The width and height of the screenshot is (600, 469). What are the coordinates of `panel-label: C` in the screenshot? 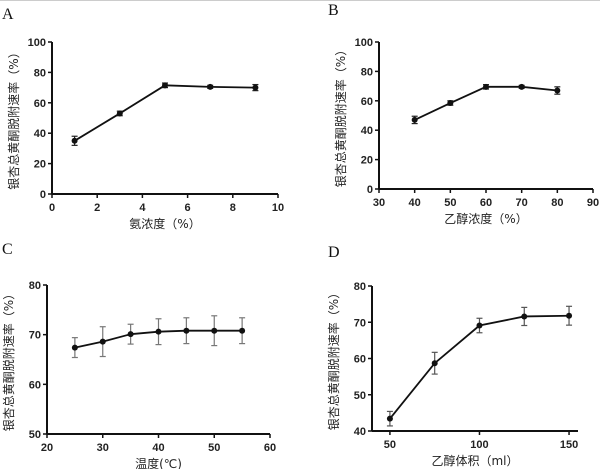 It's located at (7, 249).